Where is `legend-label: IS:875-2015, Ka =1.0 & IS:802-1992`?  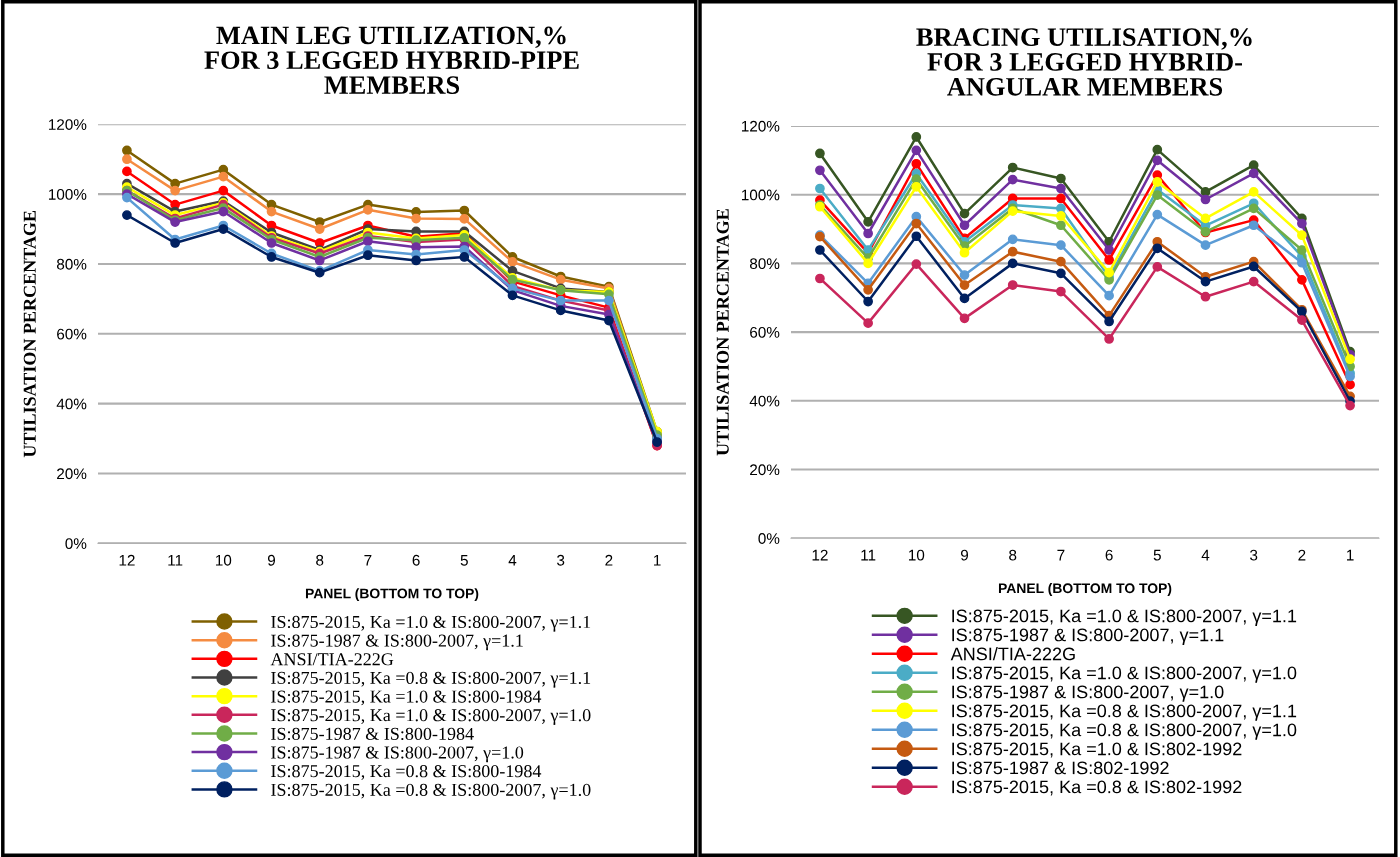
legend-label: IS:875-2015, Ka =1.0 & IS:802-1992 is located at coordinates (1097, 750).